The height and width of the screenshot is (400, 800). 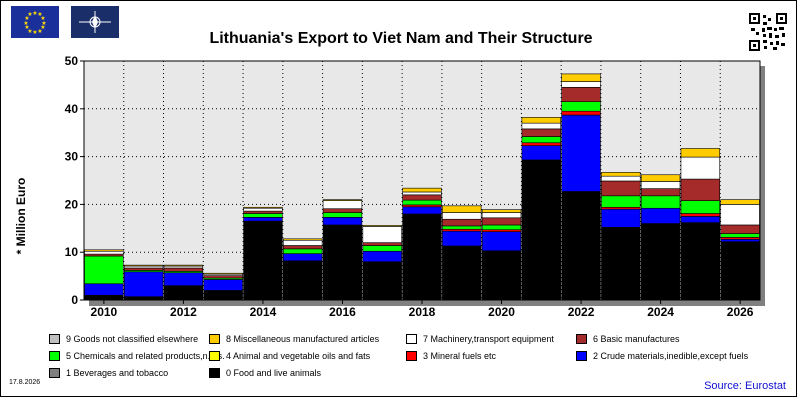 I want to click on legend-item: 0 Food and live animals, so click(x=265, y=373).